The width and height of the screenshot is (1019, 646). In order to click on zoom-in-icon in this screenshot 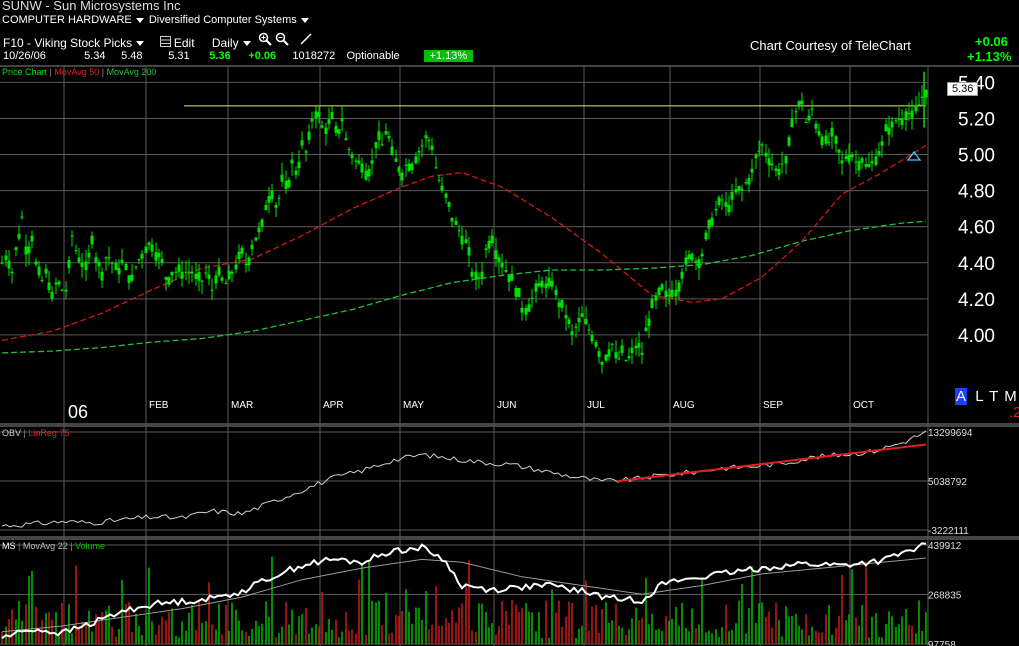, I will do `click(265, 39)`.